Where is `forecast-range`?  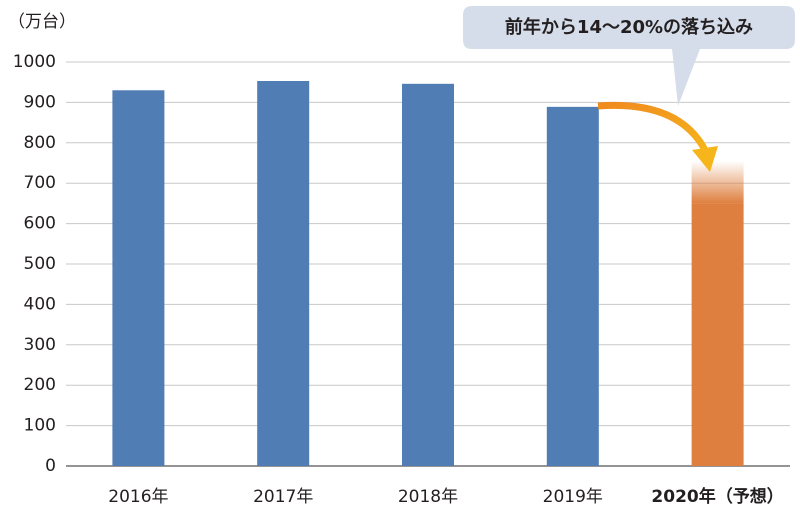 forecast-range is located at coordinates (717, 182).